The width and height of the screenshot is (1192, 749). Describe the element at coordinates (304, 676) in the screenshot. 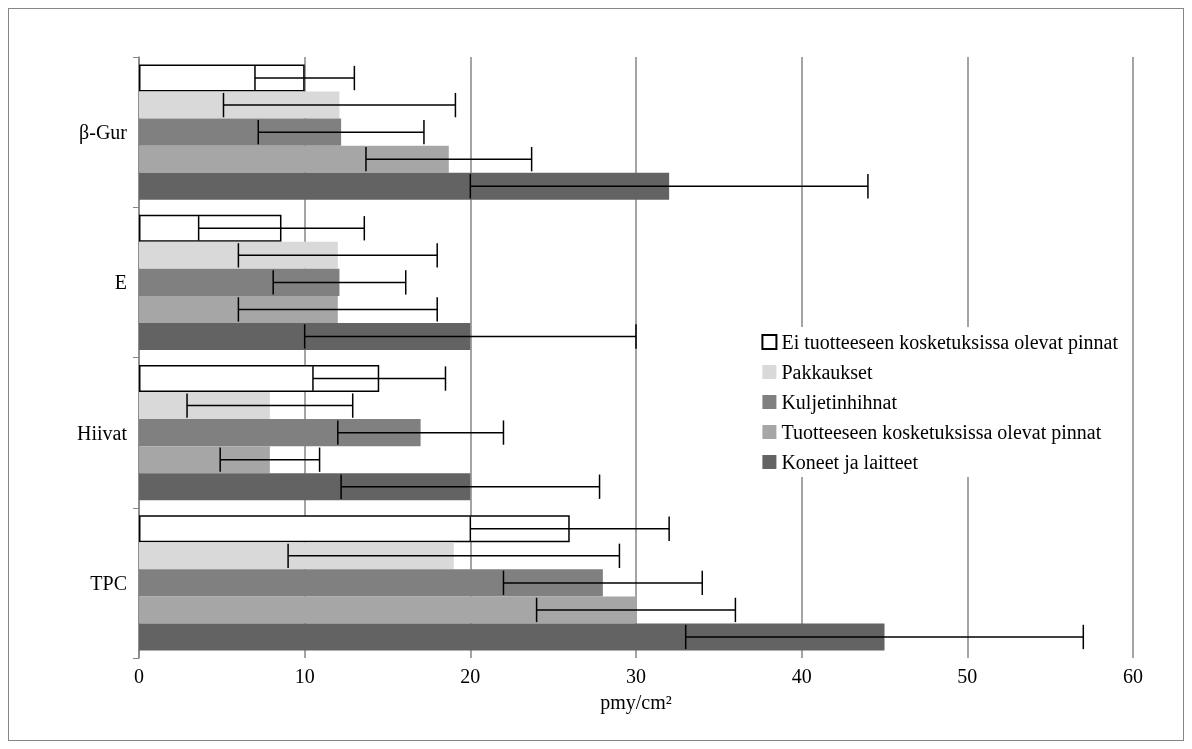

I see `x-tick-label: 10` at that location.